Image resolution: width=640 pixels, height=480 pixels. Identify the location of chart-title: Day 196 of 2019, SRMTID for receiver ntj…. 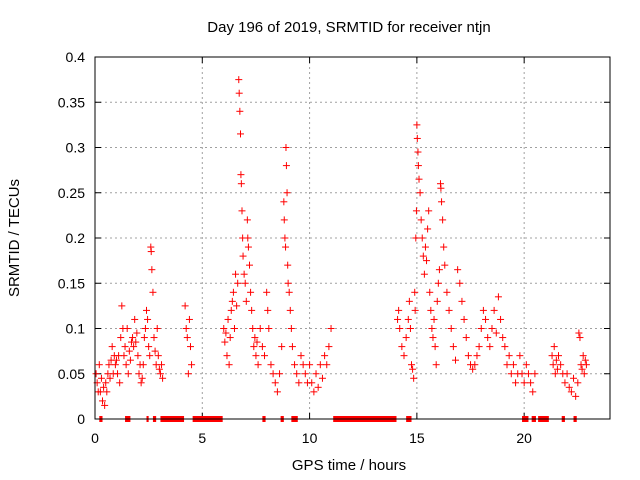
(348, 27).